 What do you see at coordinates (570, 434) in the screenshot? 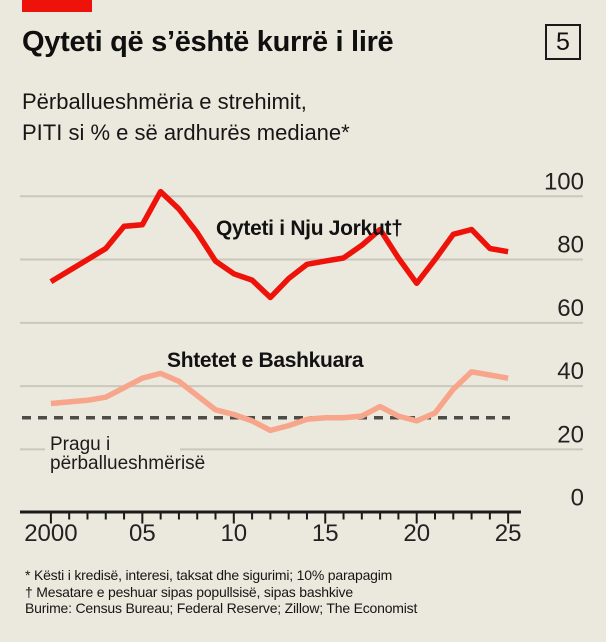
I see `y-tick-label-20: 20` at bounding box center [570, 434].